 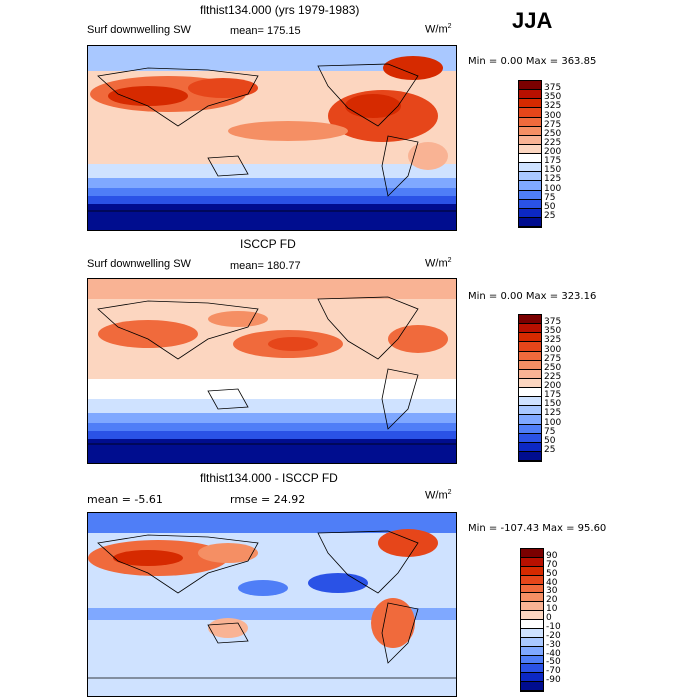 I want to click on map-panel-obs, so click(x=272, y=371).